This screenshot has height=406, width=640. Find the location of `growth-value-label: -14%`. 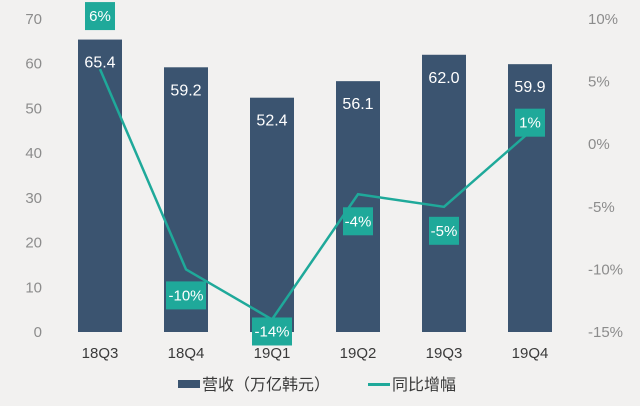

growth-value-label: -14% is located at coordinates (271, 331).